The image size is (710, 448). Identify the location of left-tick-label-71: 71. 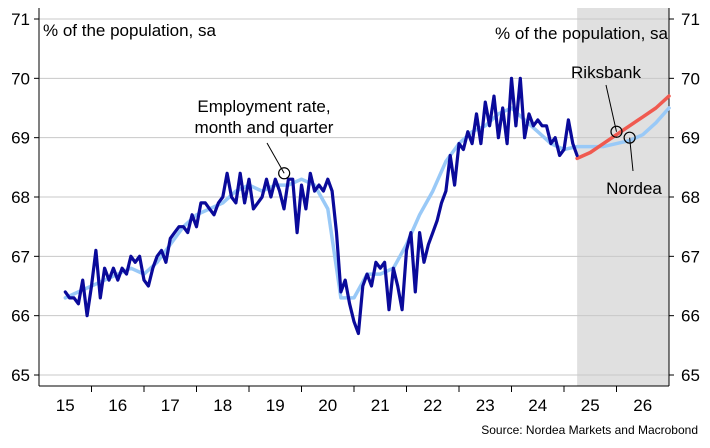
(20, 19).